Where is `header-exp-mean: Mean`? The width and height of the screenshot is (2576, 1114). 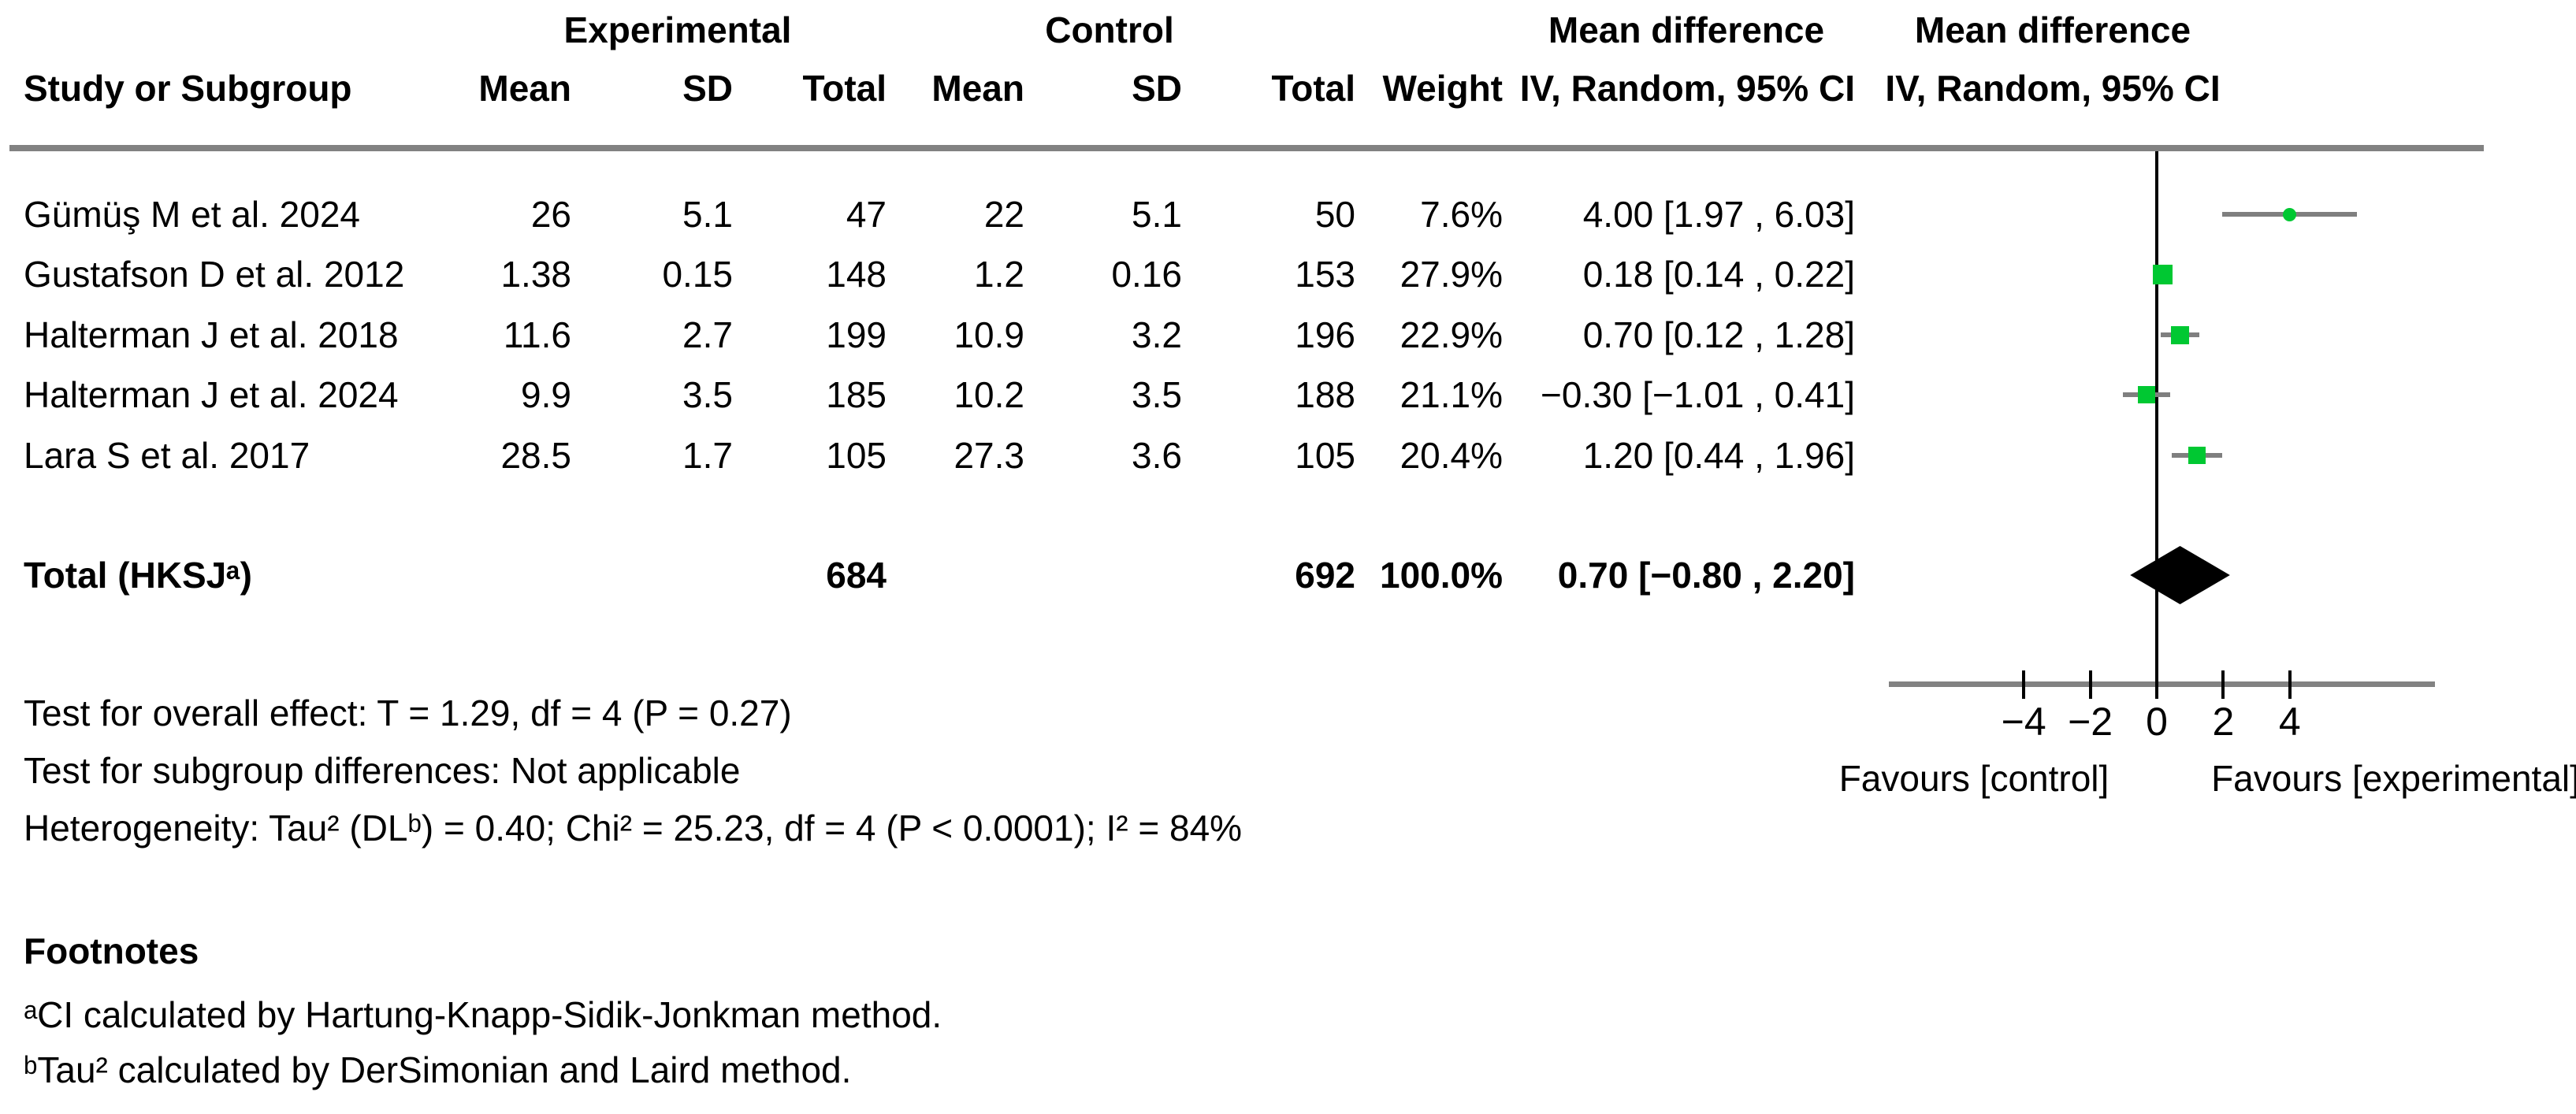
header-exp-mean: Mean is located at coordinates (524, 88).